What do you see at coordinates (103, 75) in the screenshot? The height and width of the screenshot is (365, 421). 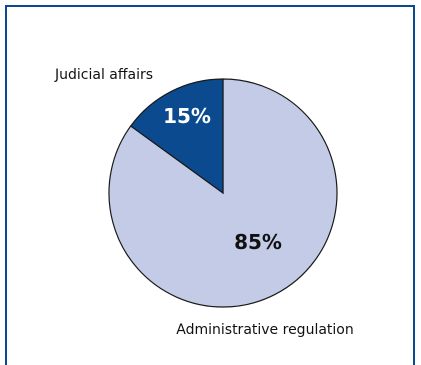 I see `slice-label-judicial-affairs: Judicial affairs` at bounding box center [103, 75].